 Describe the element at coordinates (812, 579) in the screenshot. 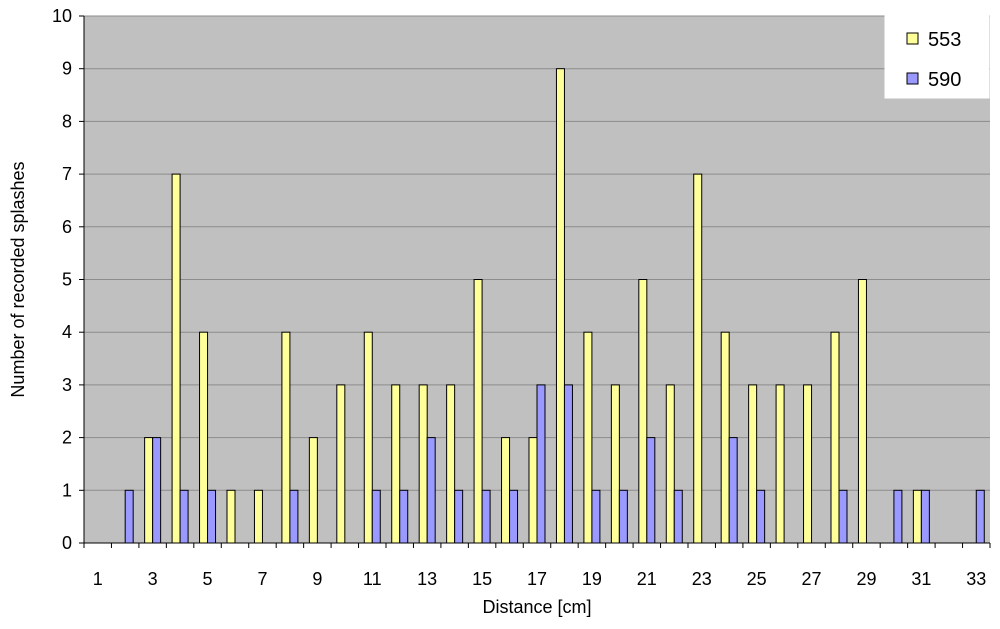

I see `x-tick-label-27: 27` at that location.